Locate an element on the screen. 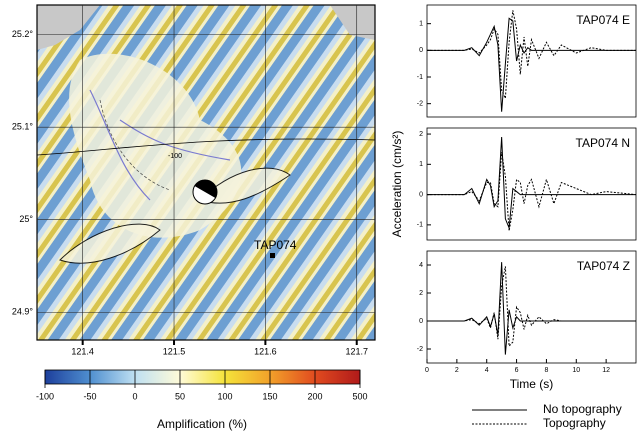 This screenshot has height=438, width=638. colorbar-tick-label: 50 is located at coordinates (180, 396).